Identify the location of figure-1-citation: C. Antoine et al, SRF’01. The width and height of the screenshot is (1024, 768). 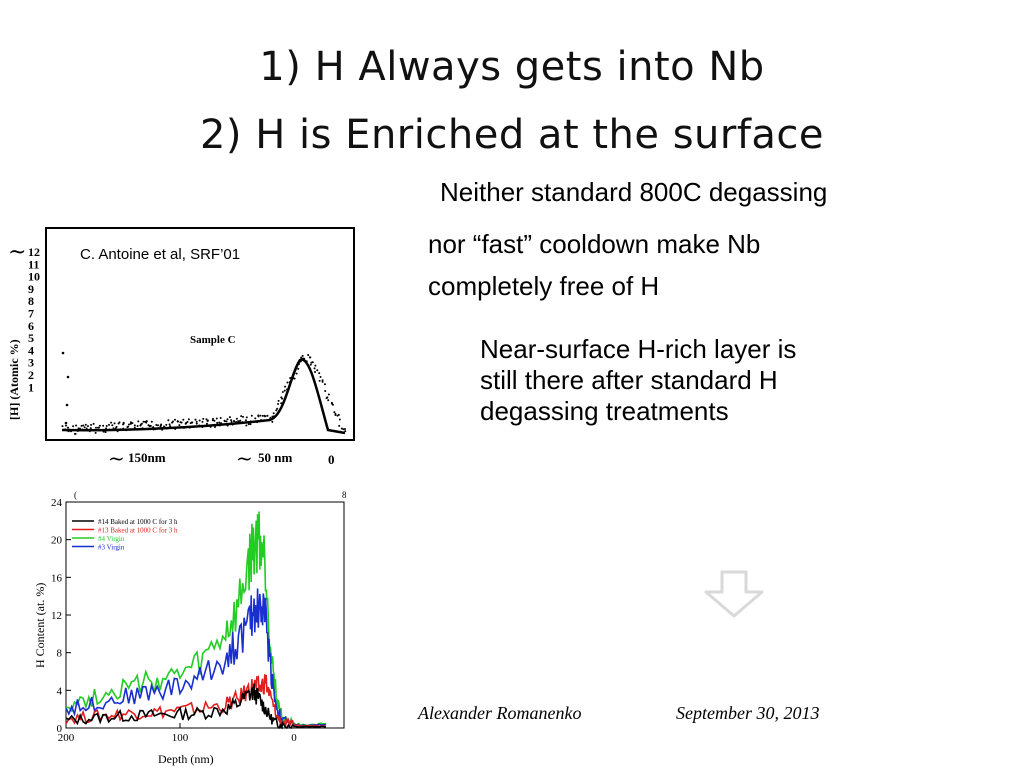
(160, 254).